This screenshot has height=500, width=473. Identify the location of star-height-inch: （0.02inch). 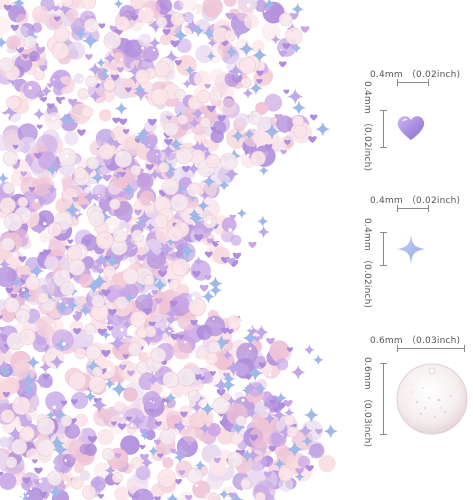
(367, 281).